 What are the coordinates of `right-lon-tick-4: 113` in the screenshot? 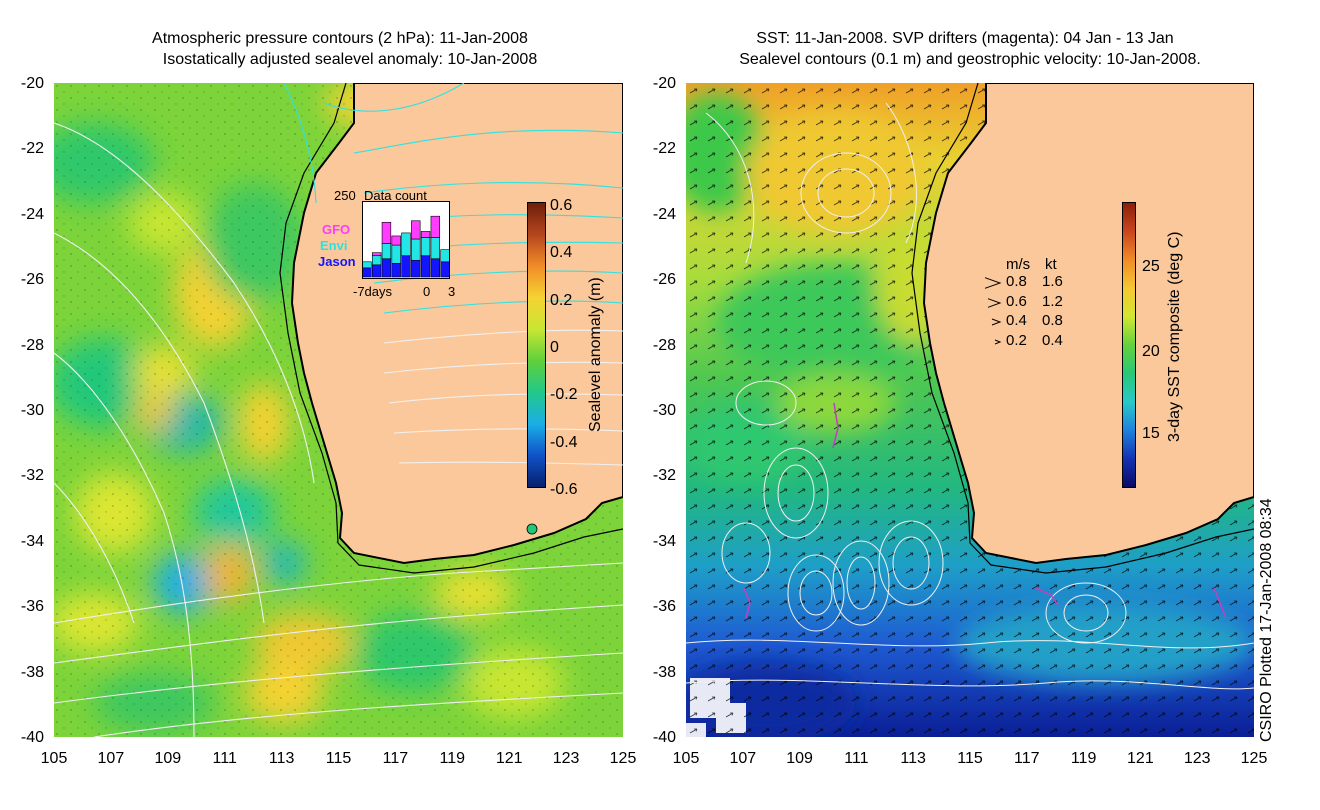 It's located at (913, 758).